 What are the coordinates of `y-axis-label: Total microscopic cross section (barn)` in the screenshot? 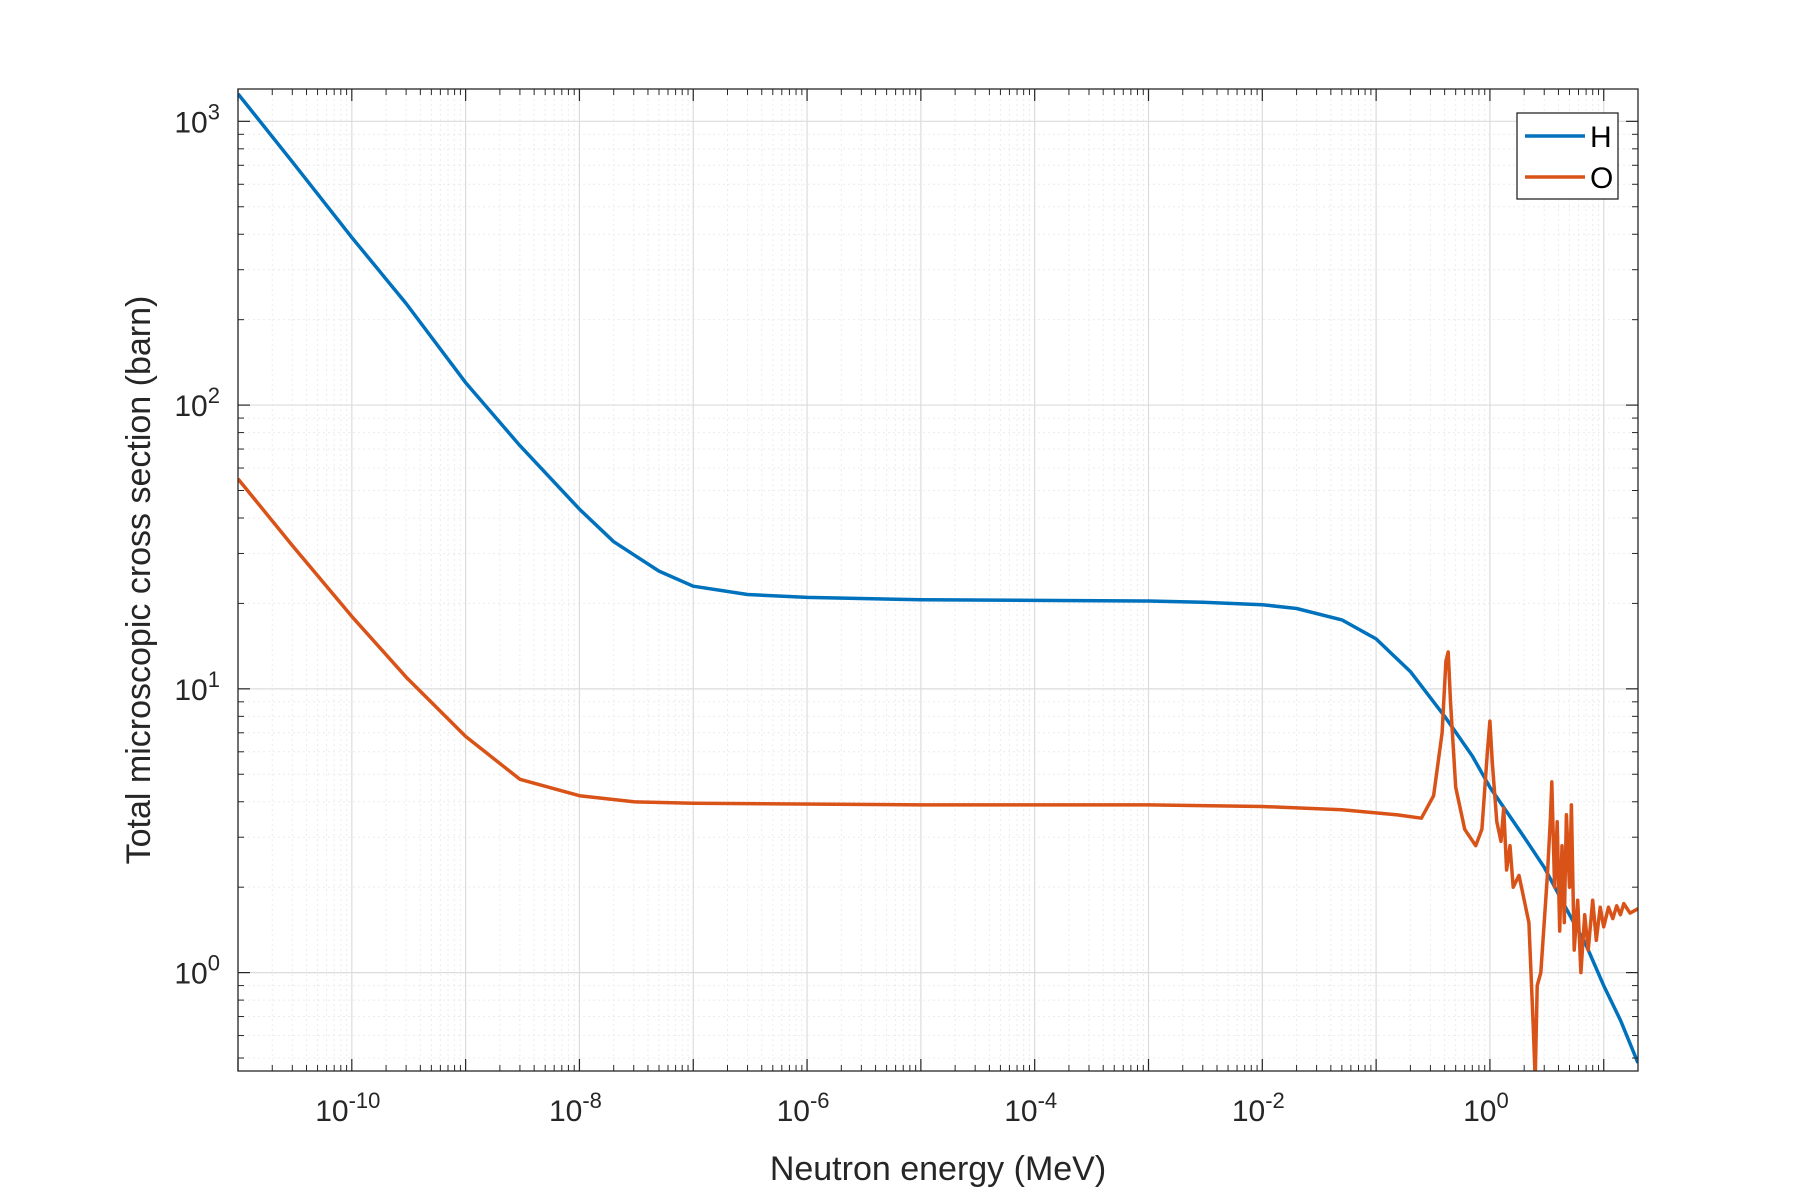 It's located at (139, 580).